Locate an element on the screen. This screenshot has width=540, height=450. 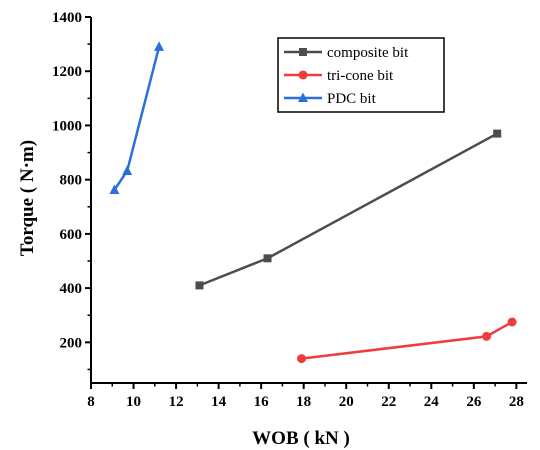
x-tick-label: 26 is located at coordinates (474, 402).